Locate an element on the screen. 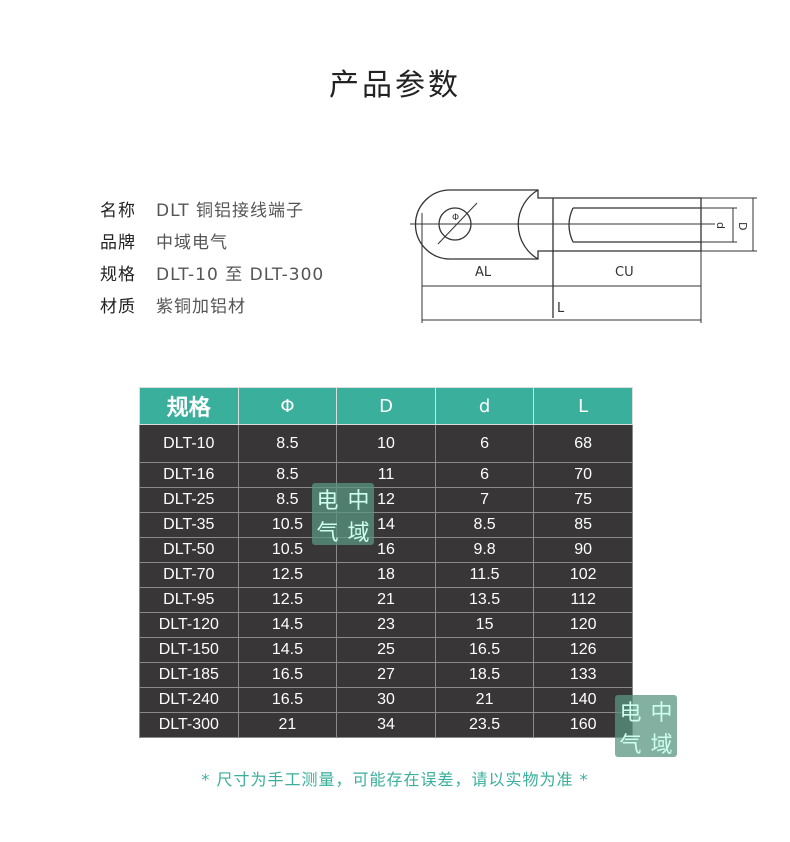  table-cell: DLT-70 is located at coordinates (189, 575).